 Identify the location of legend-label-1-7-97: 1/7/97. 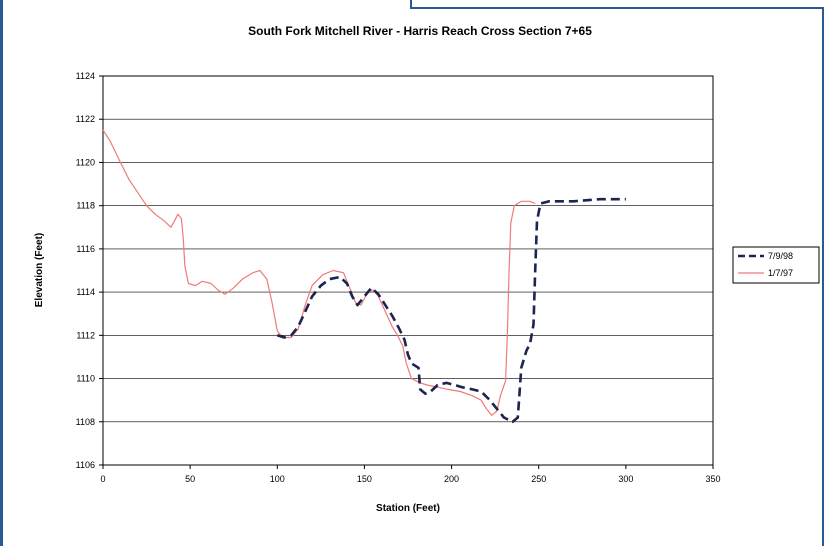
(780, 273).